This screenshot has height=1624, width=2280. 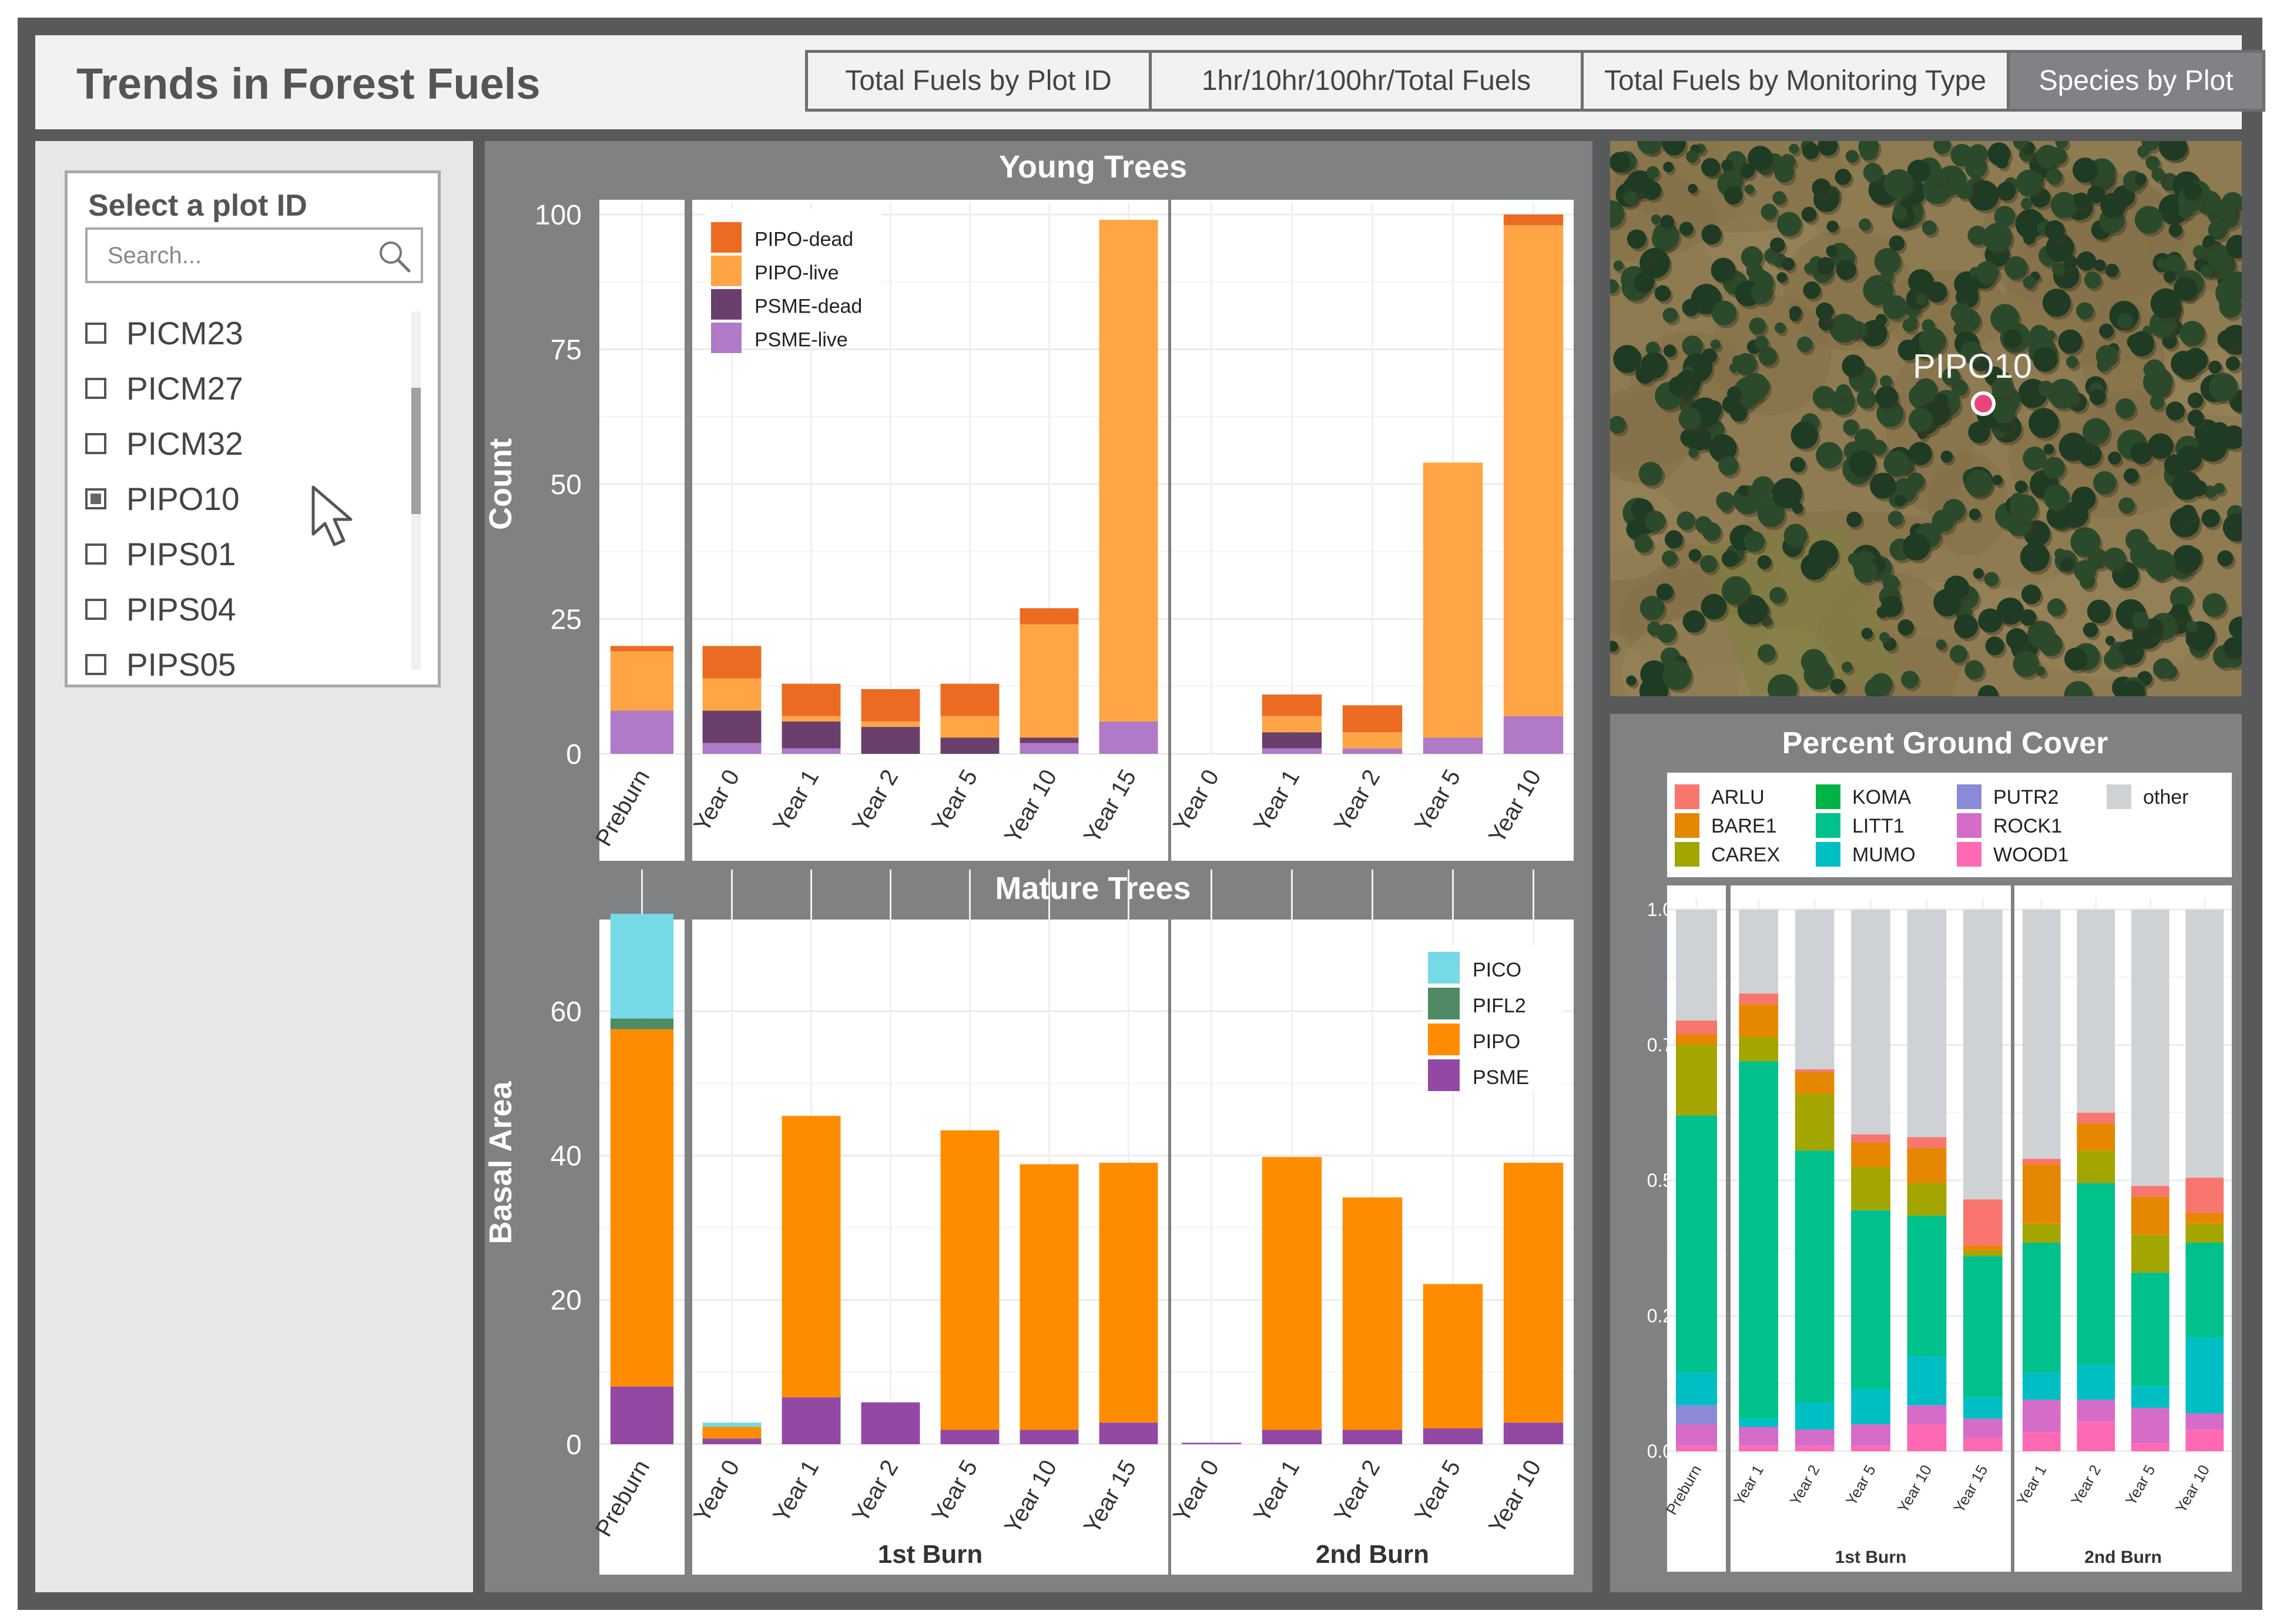 What do you see at coordinates (1759, 1423) in the screenshot?
I see `bar-segment-mumo` at bounding box center [1759, 1423].